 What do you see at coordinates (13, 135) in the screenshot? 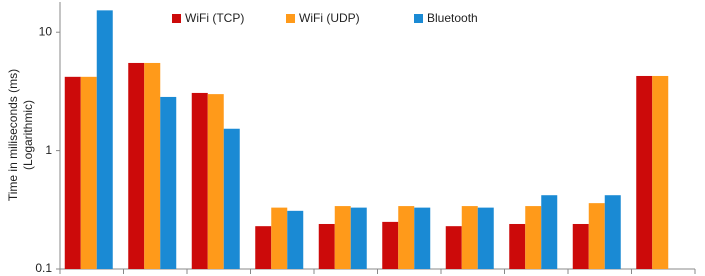
I see `y-axis-label: Time in miliseconds (ms)` at bounding box center [13, 135].